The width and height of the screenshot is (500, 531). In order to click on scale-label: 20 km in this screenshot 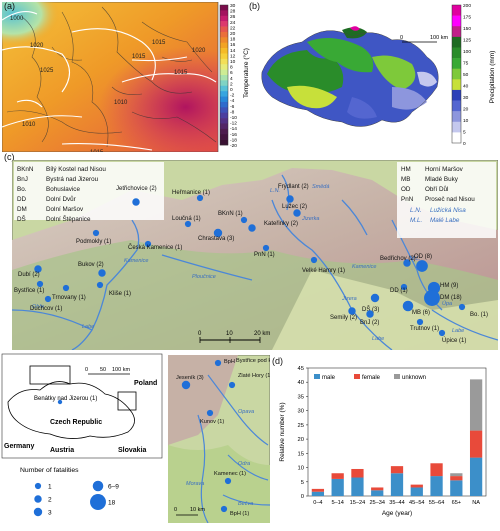, I will do `click(262, 334)`.